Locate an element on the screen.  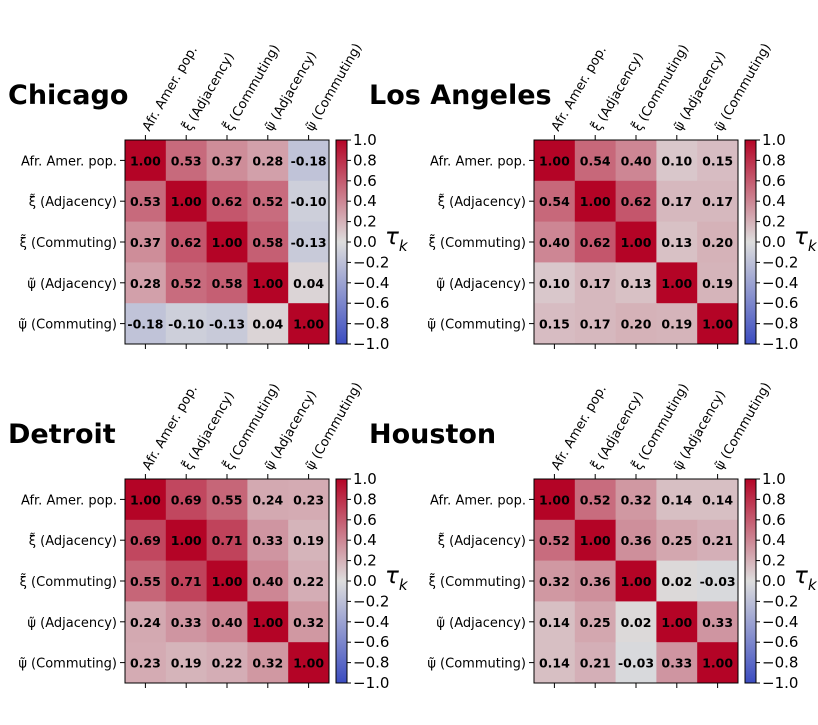
cell-value-label: 0.25 is located at coordinates (595, 622).